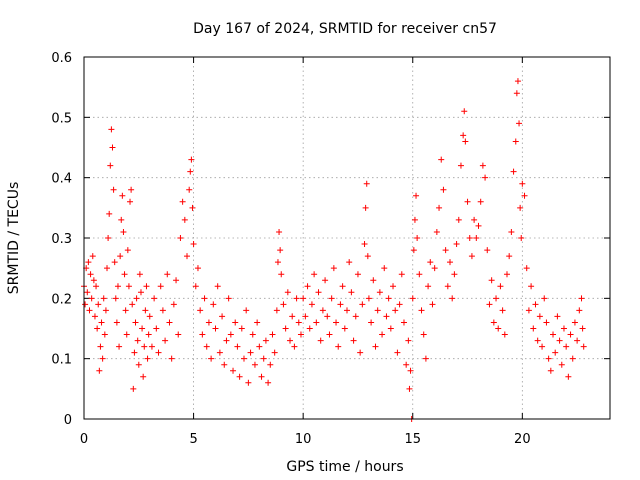  I want to click on x-axis-label: GPS time / hours, so click(344, 467).